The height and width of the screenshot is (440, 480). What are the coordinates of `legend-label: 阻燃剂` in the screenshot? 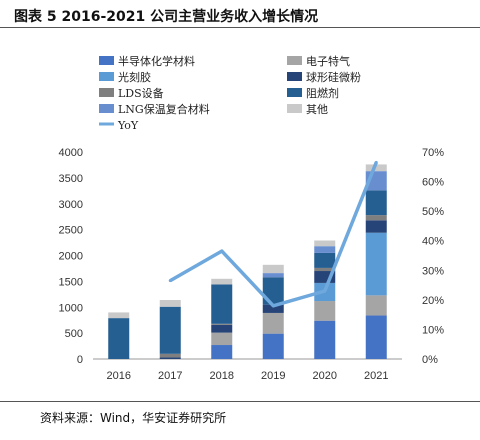 It's located at (322, 93).